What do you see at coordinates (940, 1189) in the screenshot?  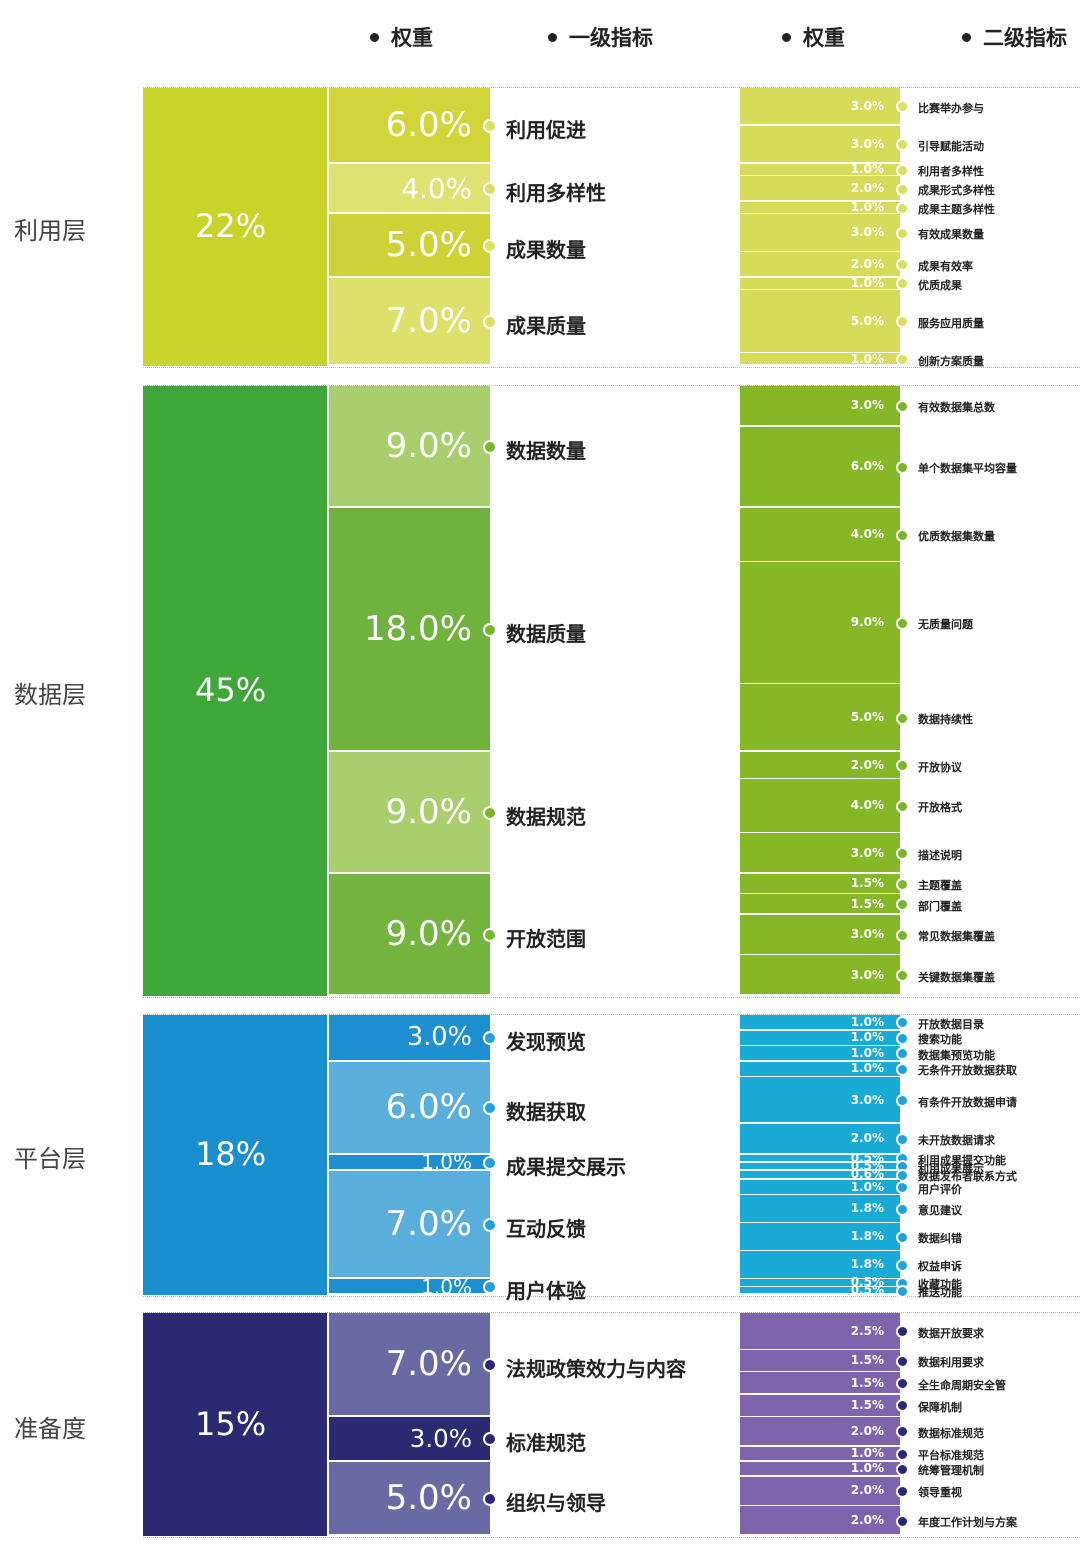 I see `level2-name: 用户评价` at bounding box center [940, 1189].